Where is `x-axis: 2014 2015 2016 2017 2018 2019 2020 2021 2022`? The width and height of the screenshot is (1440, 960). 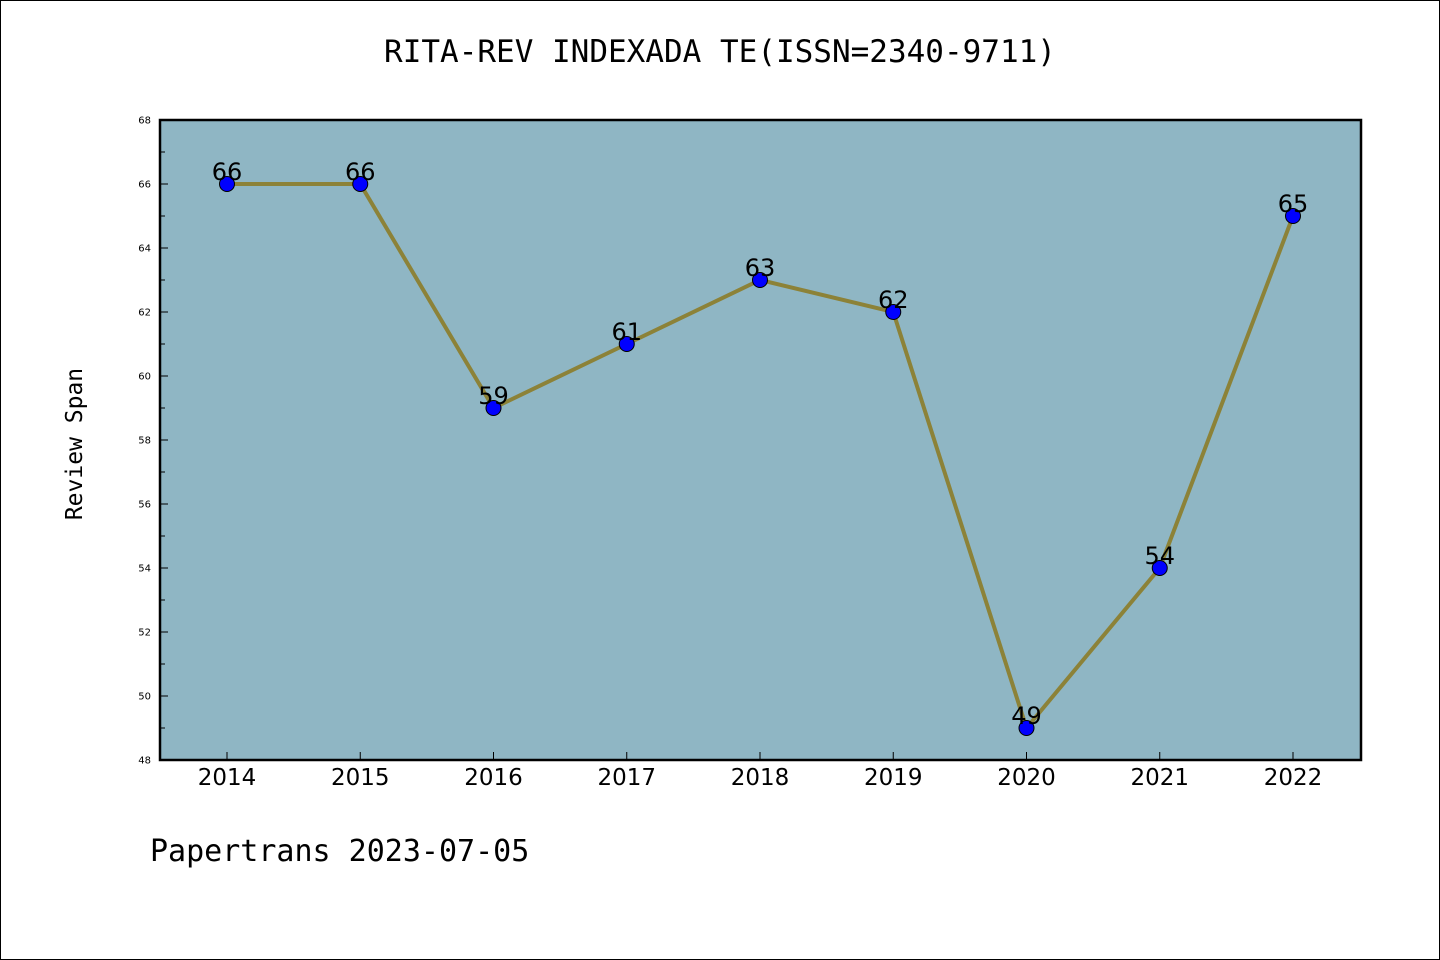
x-axis: 2014 2015 2016 2017 2018 2019 2020 2021 2022 is located at coordinates (760, 771).